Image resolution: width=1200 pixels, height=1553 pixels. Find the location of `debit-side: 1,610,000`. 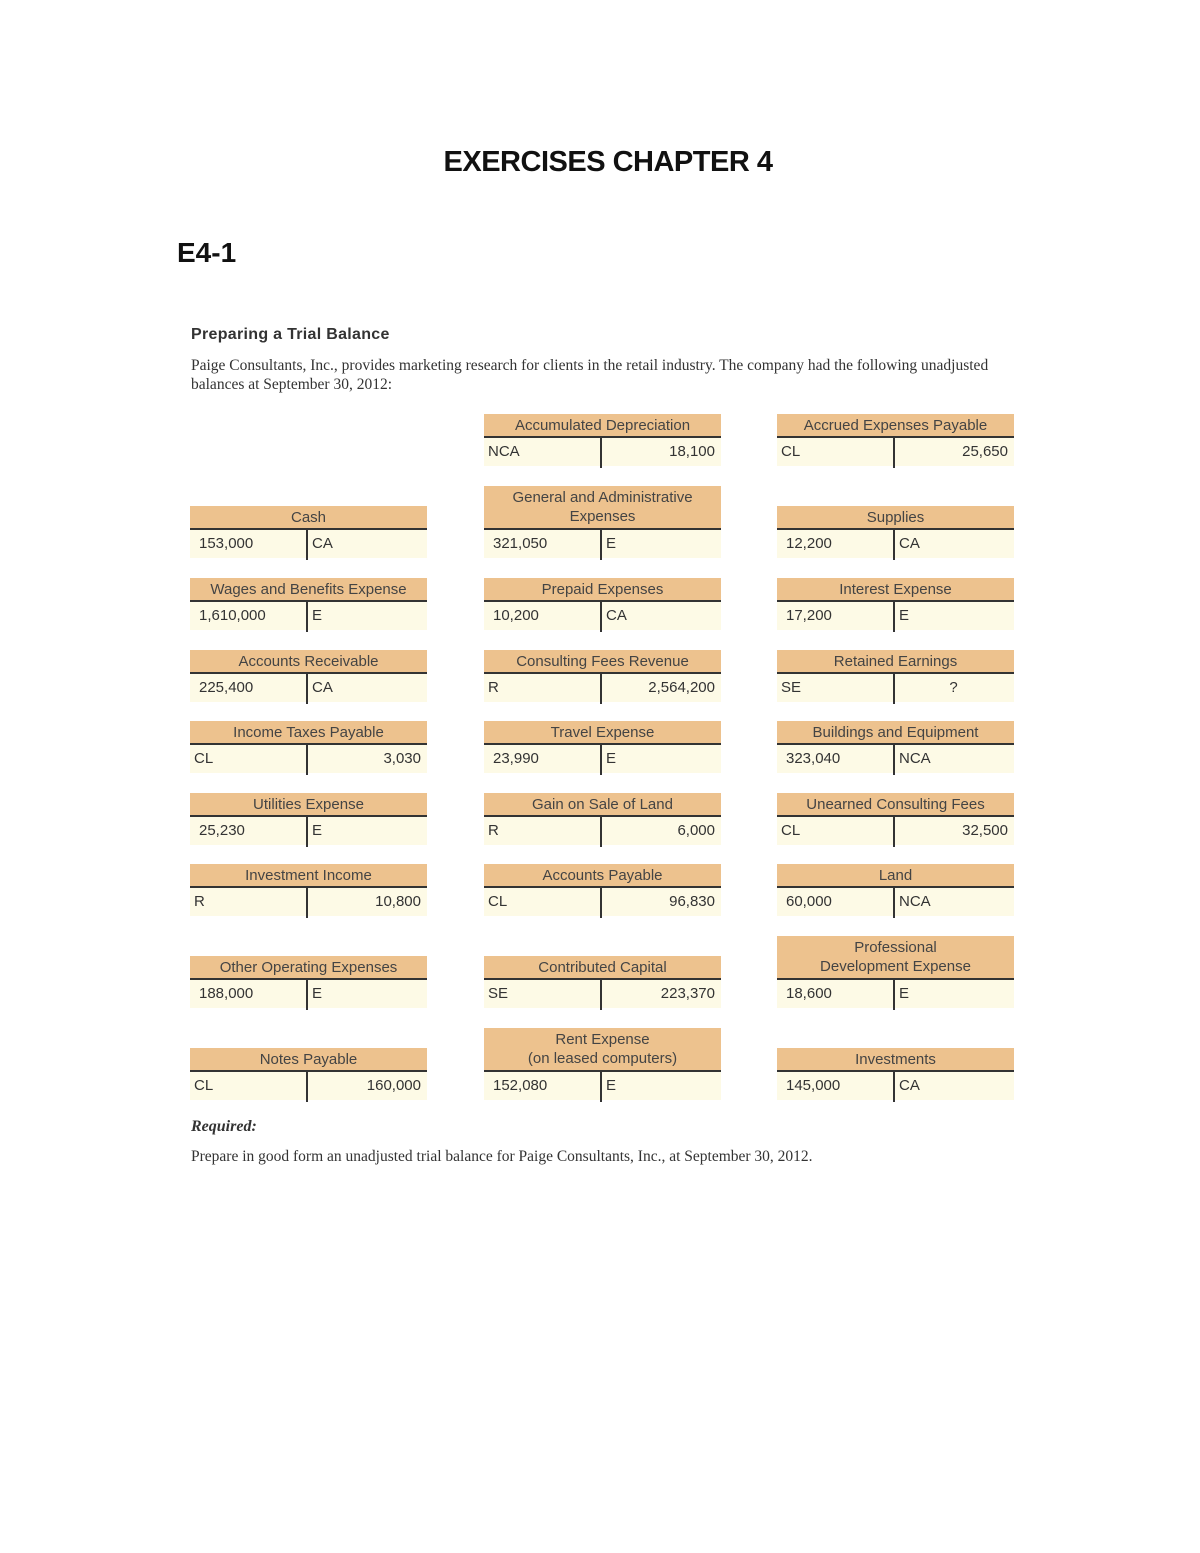

debit-side: 1,610,000 is located at coordinates (232, 615).